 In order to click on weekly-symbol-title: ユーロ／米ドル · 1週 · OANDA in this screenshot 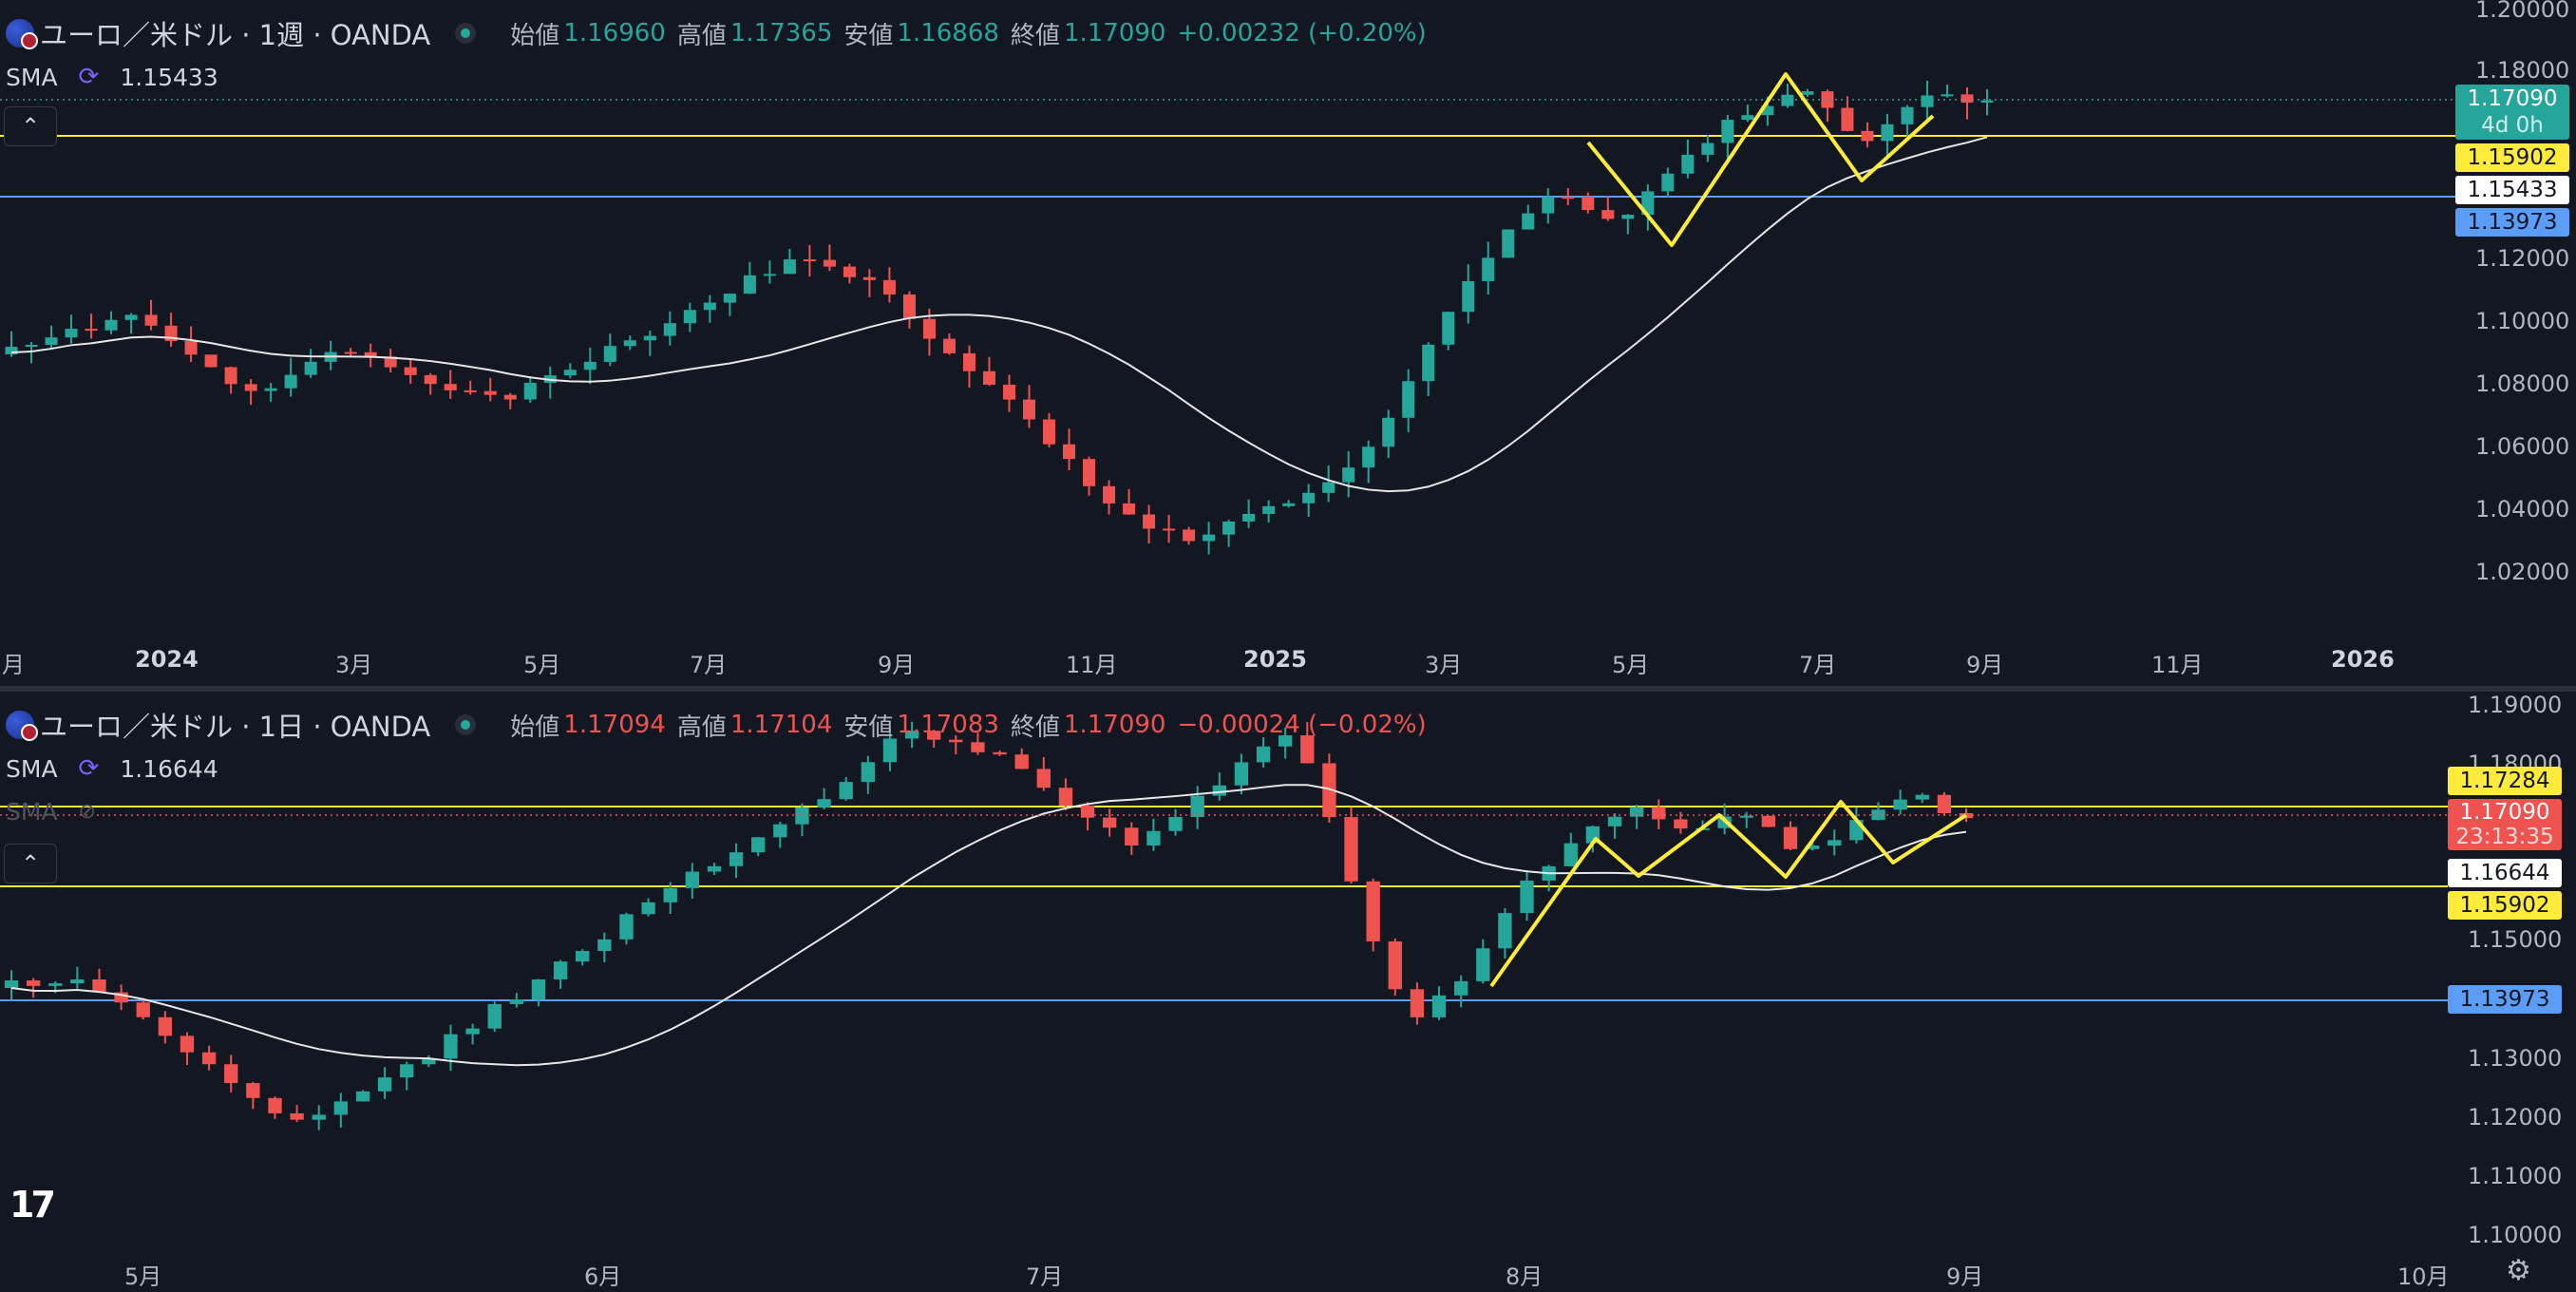, I will do `click(235, 35)`.